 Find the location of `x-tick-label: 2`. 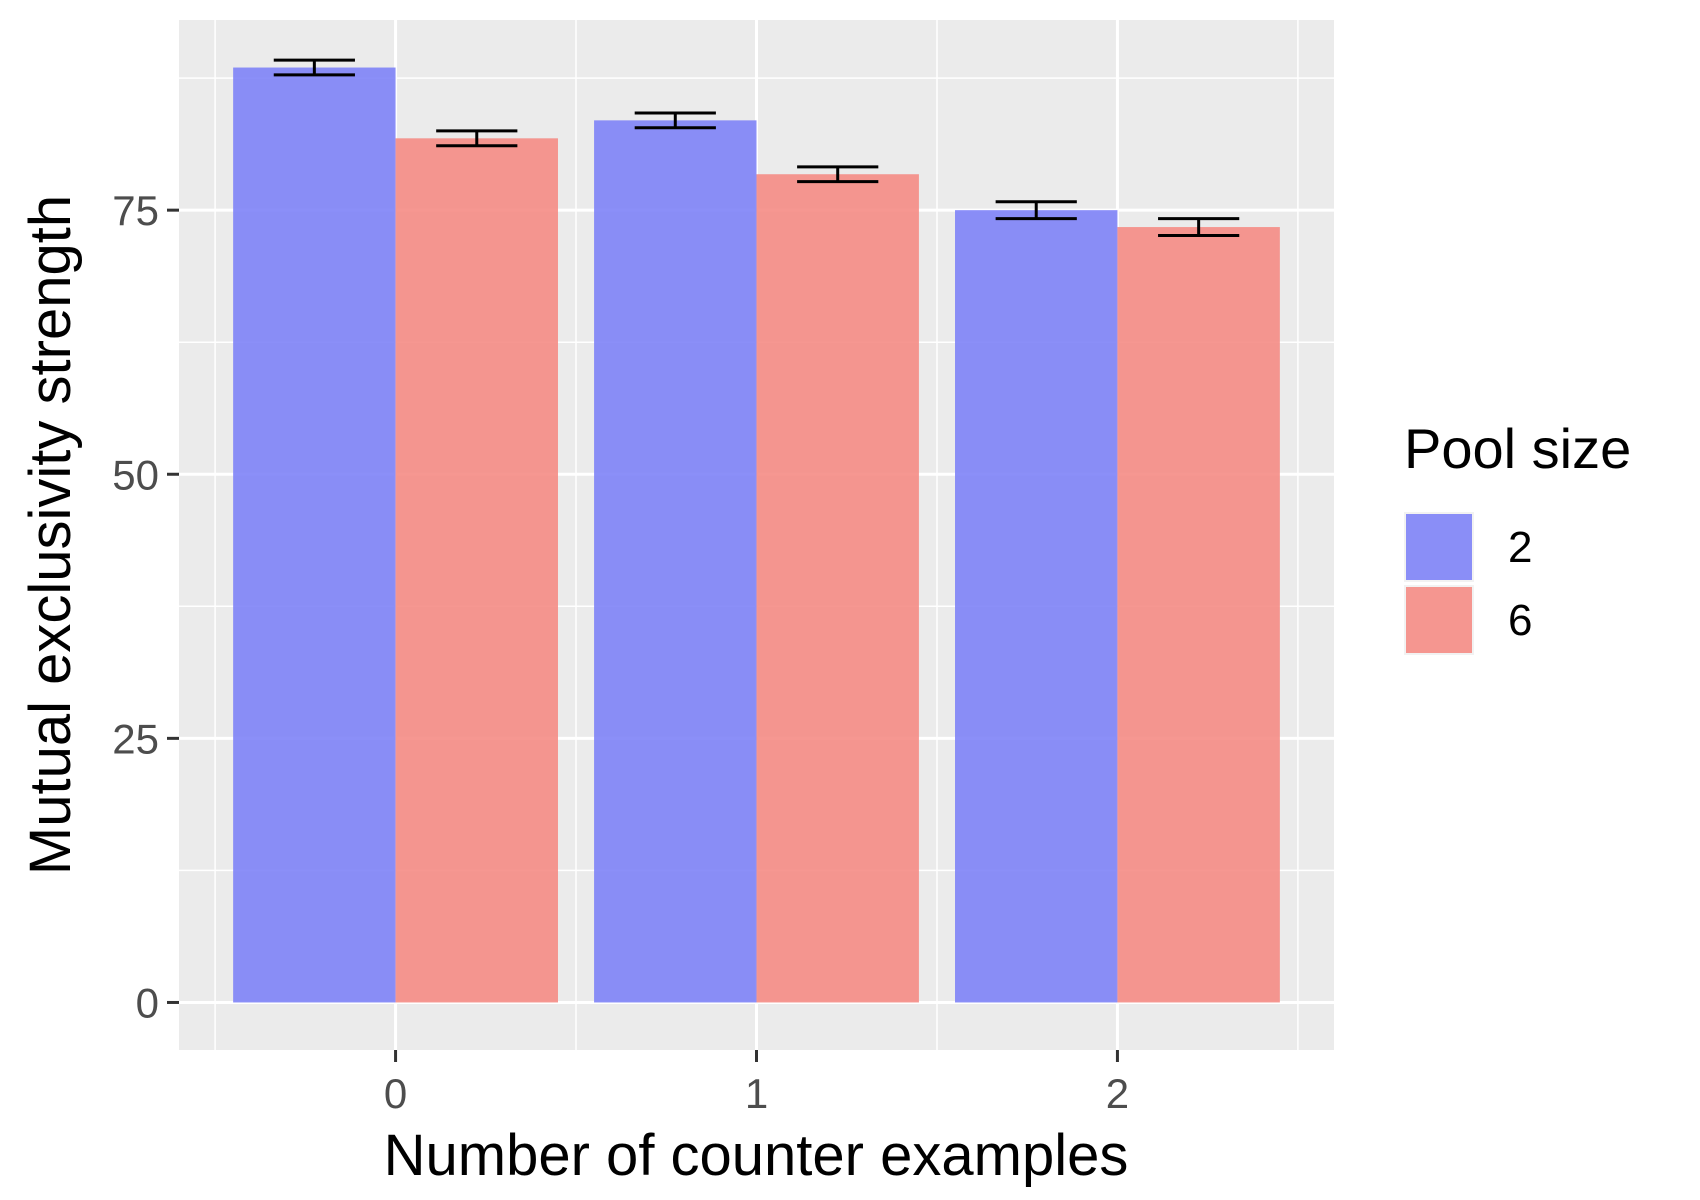

x-tick-label: 2 is located at coordinates (1117, 1093).